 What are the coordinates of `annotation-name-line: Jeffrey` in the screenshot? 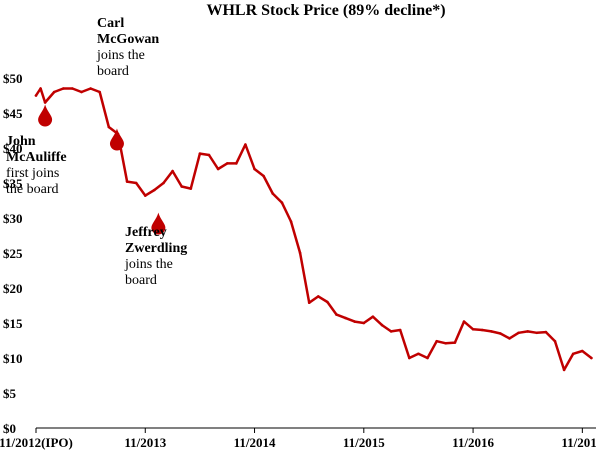 It's located at (146, 232).